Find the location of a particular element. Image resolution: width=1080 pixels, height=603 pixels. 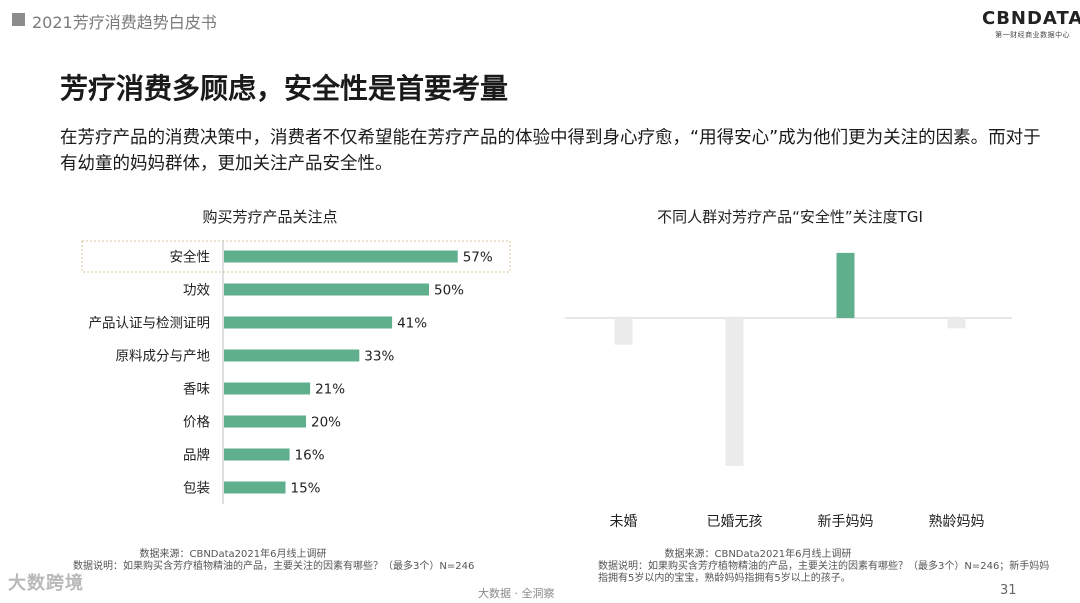

right-source-note: 数据来源：CBNData2021年6月线上调研 is located at coordinates (758, 554).